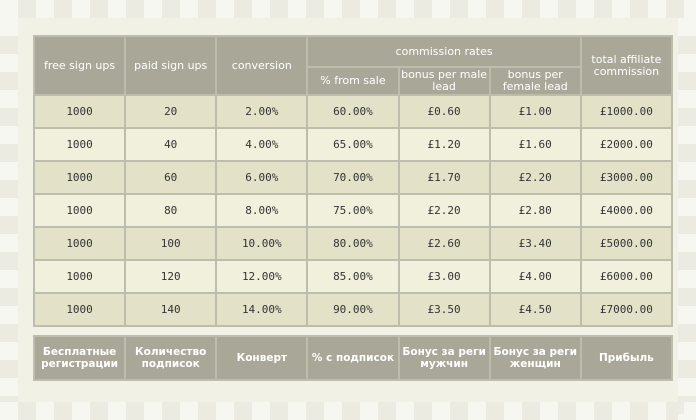  What do you see at coordinates (80, 65) in the screenshot?
I see `header-free-sign-ups: free sign ups` at bounding box center [80, 65].